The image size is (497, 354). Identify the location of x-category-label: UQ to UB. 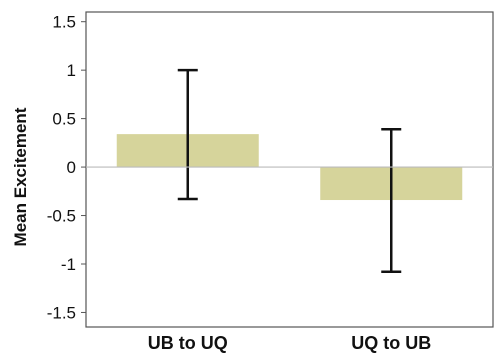
(391, 343).